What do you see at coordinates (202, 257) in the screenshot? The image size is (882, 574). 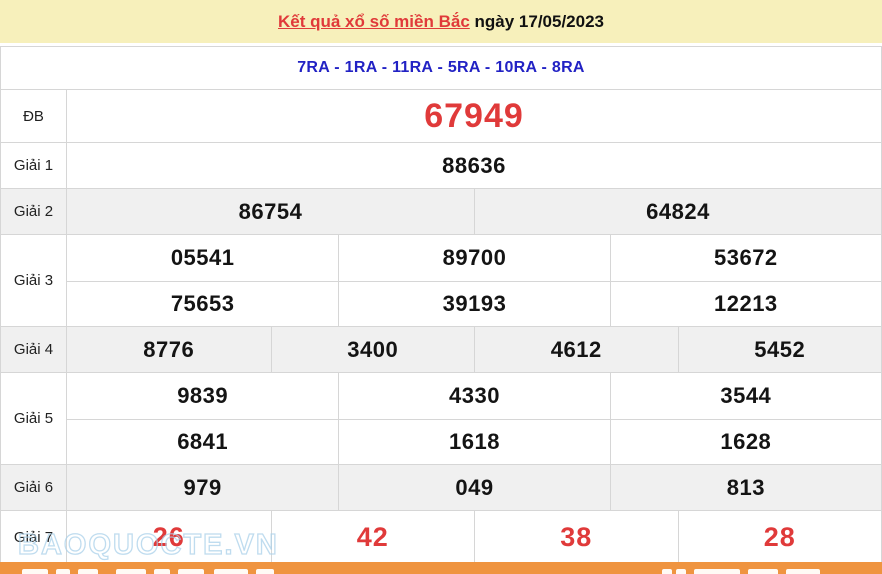 I see `prize-number: 05541` at bounding box center [202, 257].